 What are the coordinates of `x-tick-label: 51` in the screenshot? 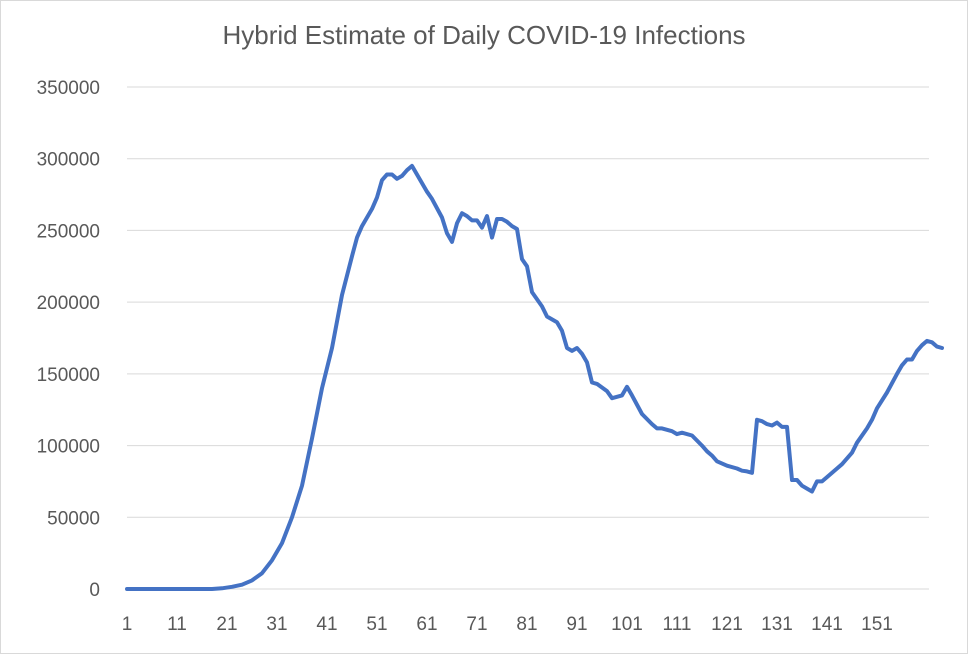 It's located at (376, 624).